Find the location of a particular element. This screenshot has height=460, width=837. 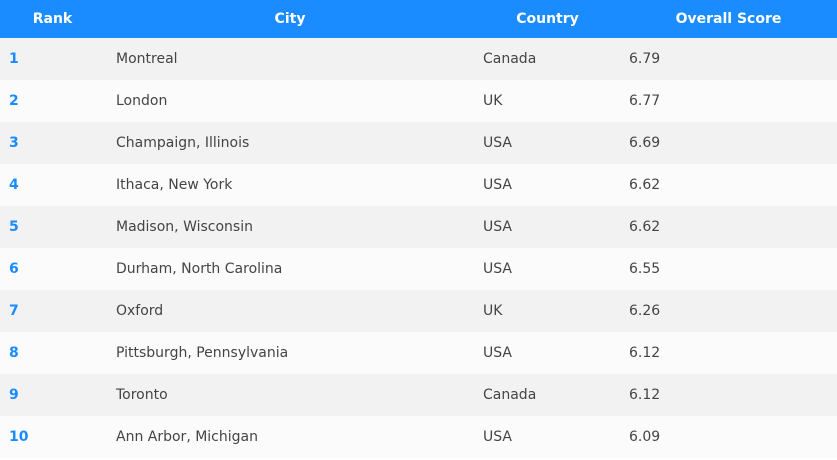

table-row: 8 Pittsburgh, Pennsylvania USA 6.12 is located at coordinates (418, 353).